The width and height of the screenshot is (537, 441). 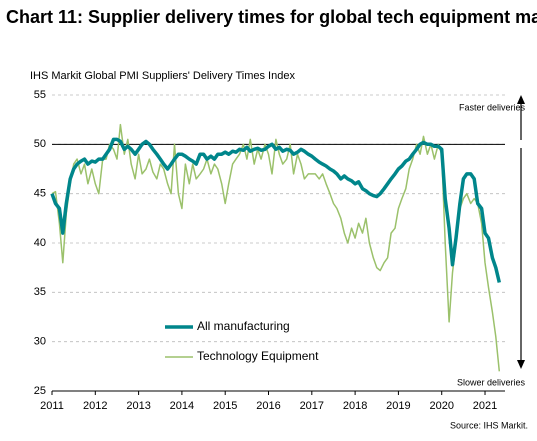 I want to click on x-tick-label: 2016, so click(x=268, y=406).